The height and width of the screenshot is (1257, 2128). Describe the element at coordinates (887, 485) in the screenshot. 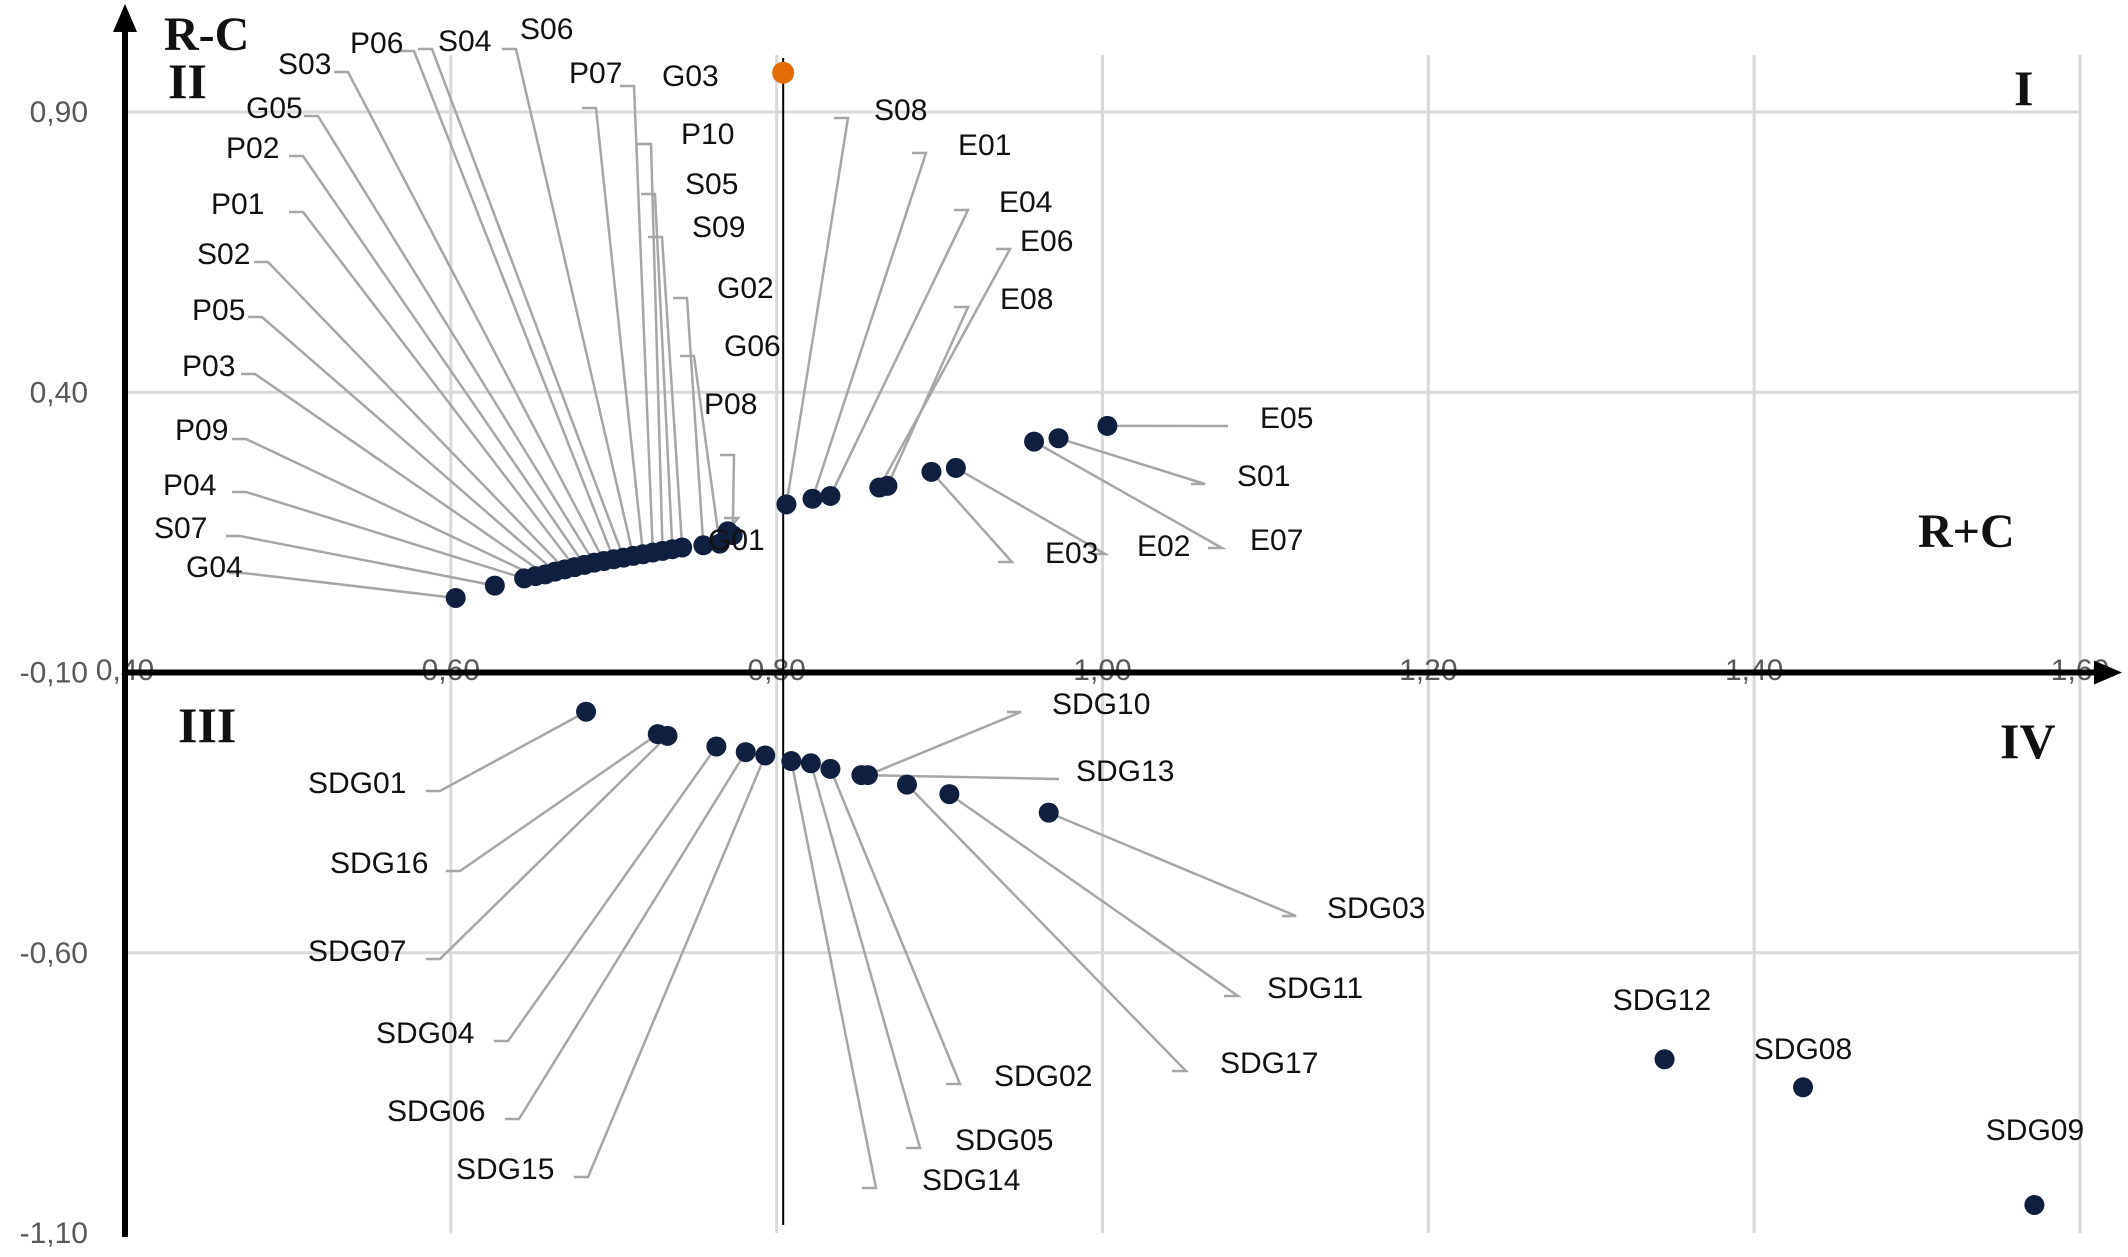

I see `data-point-e08` at that location.